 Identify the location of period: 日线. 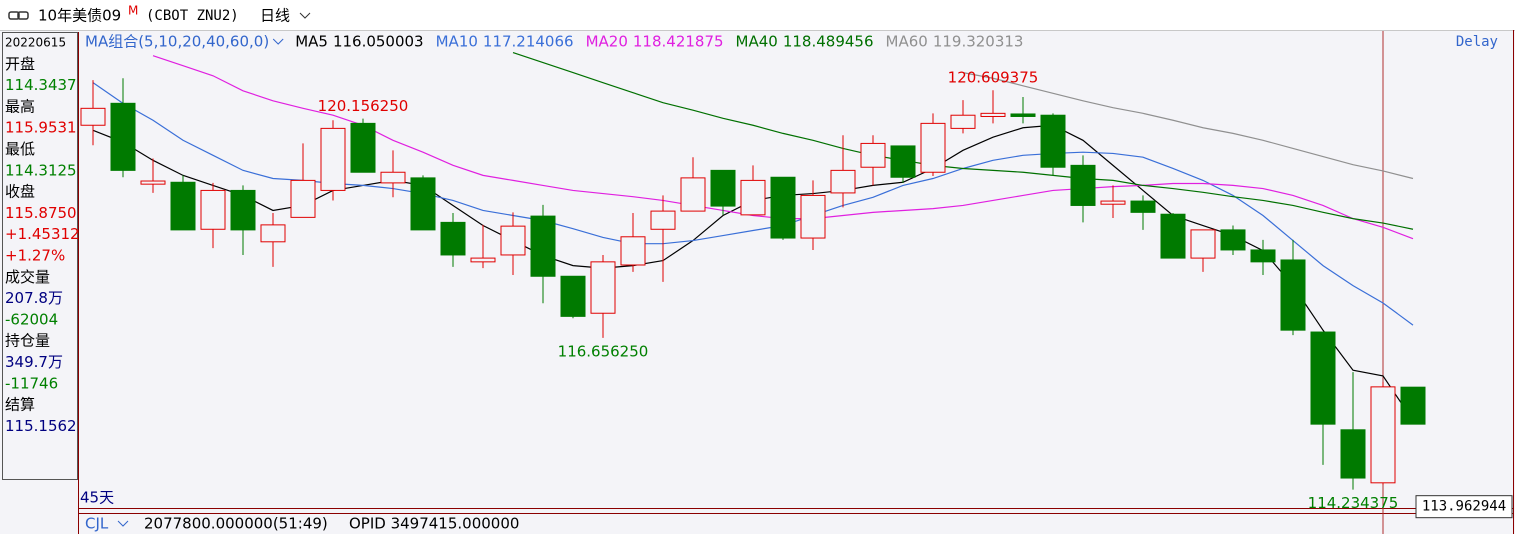
(275, 16).